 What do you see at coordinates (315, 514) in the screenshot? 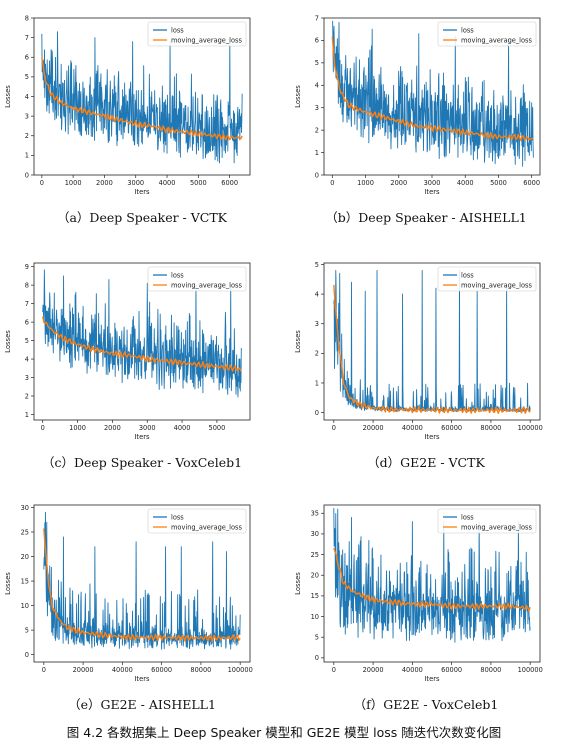
I see `y-tick-label: 35` at bounding box center [315, 514].